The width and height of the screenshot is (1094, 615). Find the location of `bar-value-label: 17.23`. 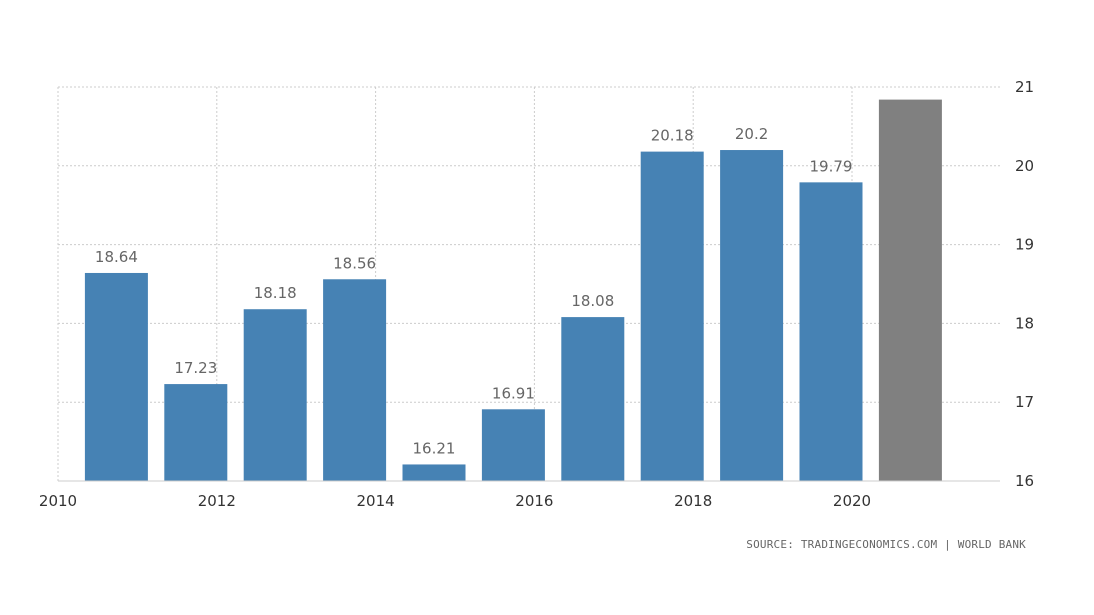

bar-value-label: 17.23 is located at coordinates (195, 368).